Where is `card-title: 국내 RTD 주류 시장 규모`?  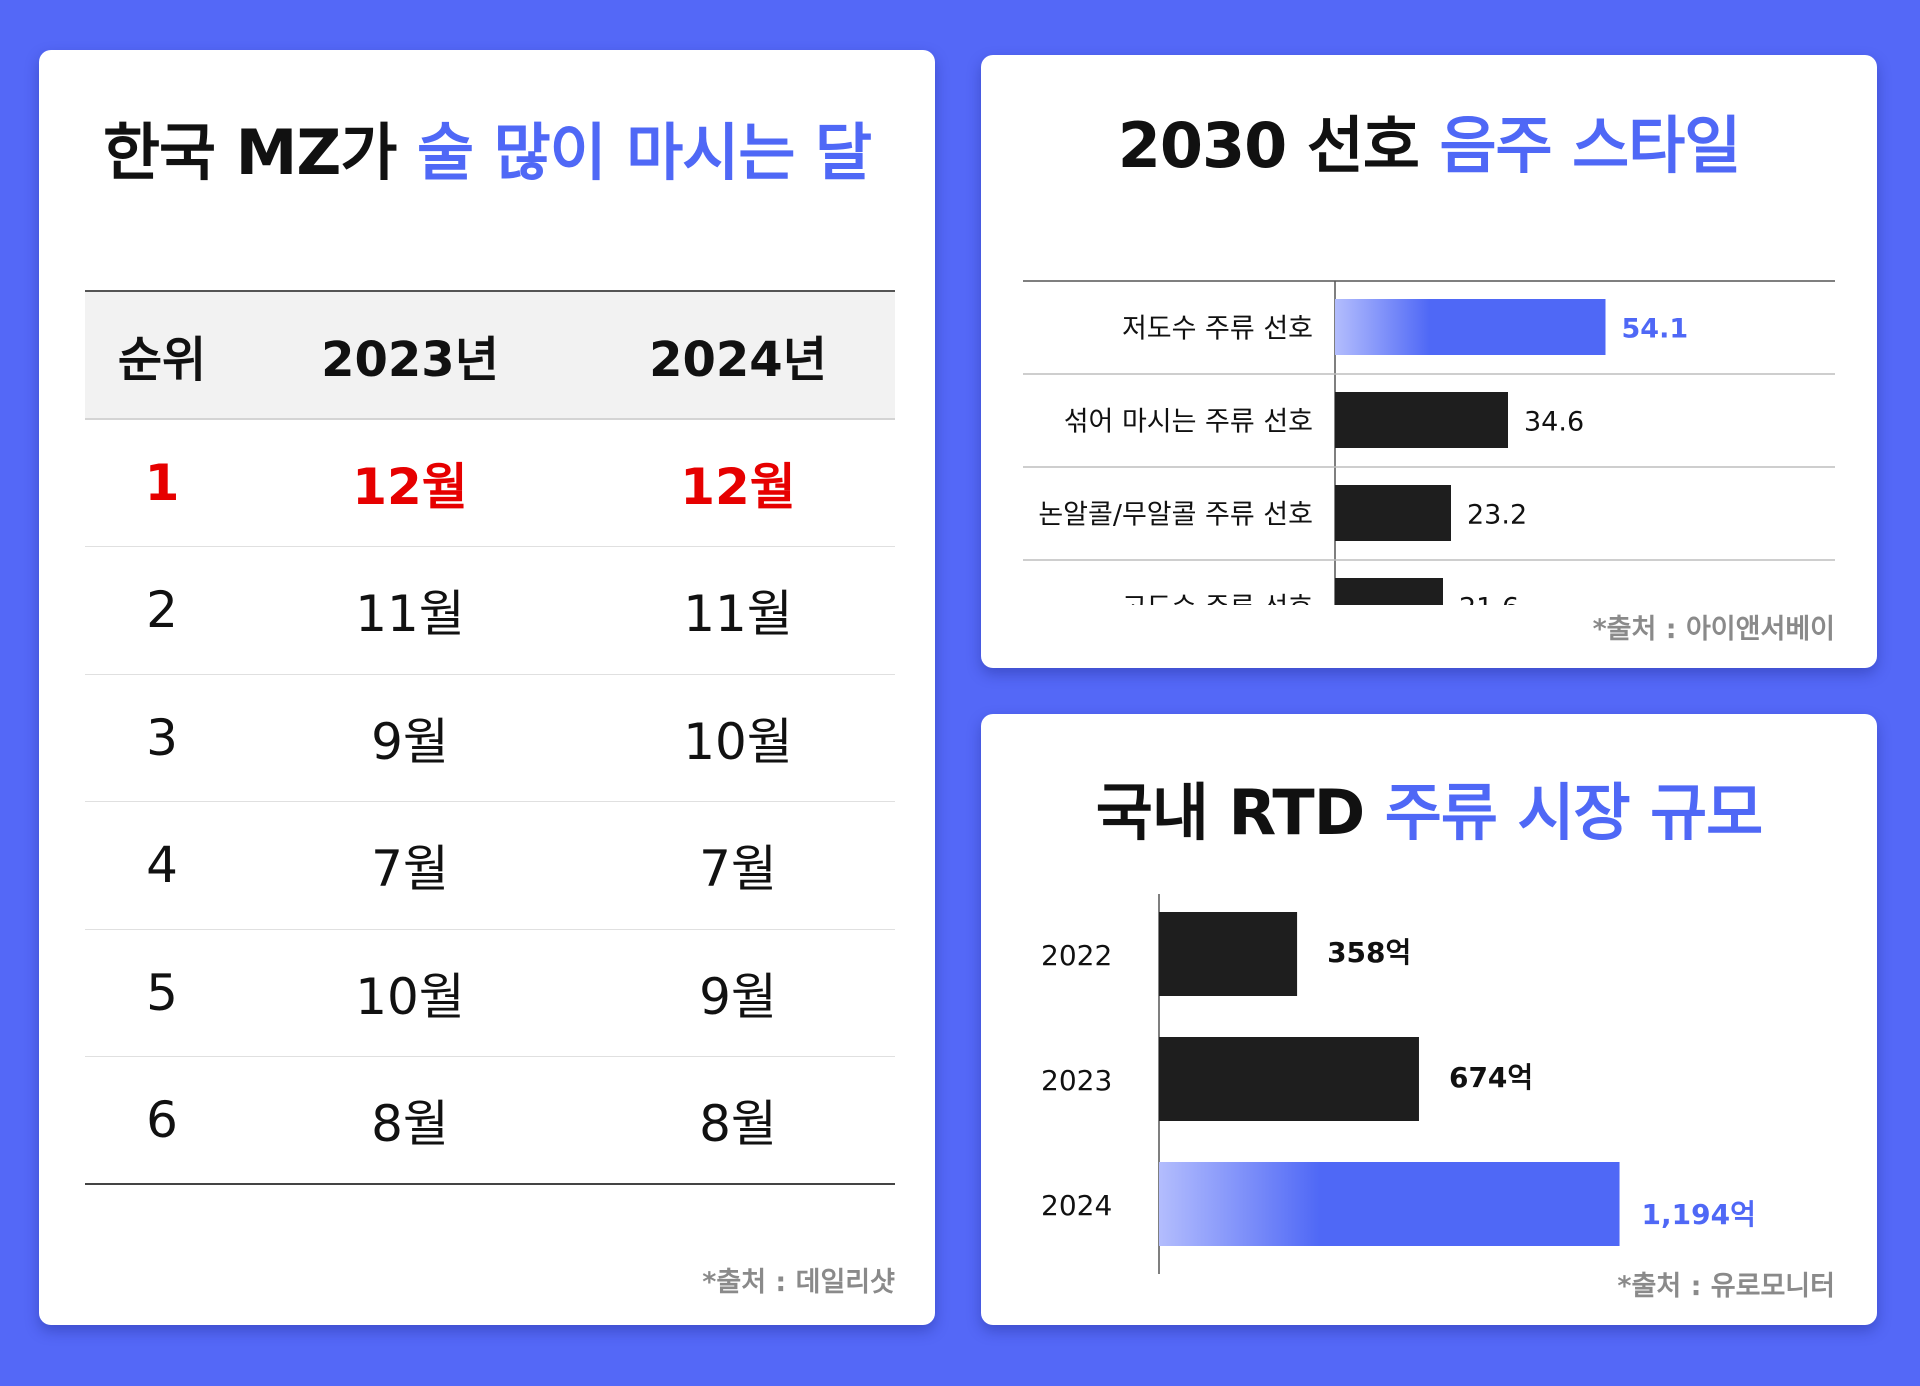
card-title: 국내 RTD 주류 시장 규모 is located at coordinates (1429, 807).